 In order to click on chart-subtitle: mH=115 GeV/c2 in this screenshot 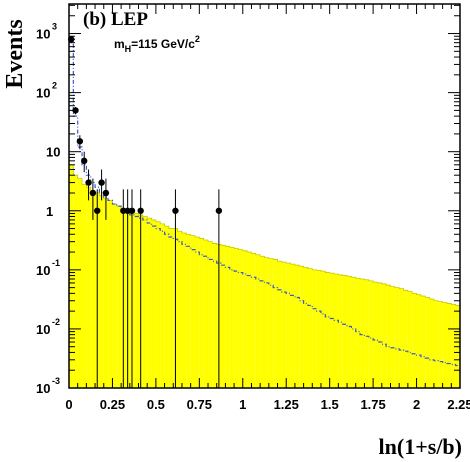, I will do `click(157, 44)`.